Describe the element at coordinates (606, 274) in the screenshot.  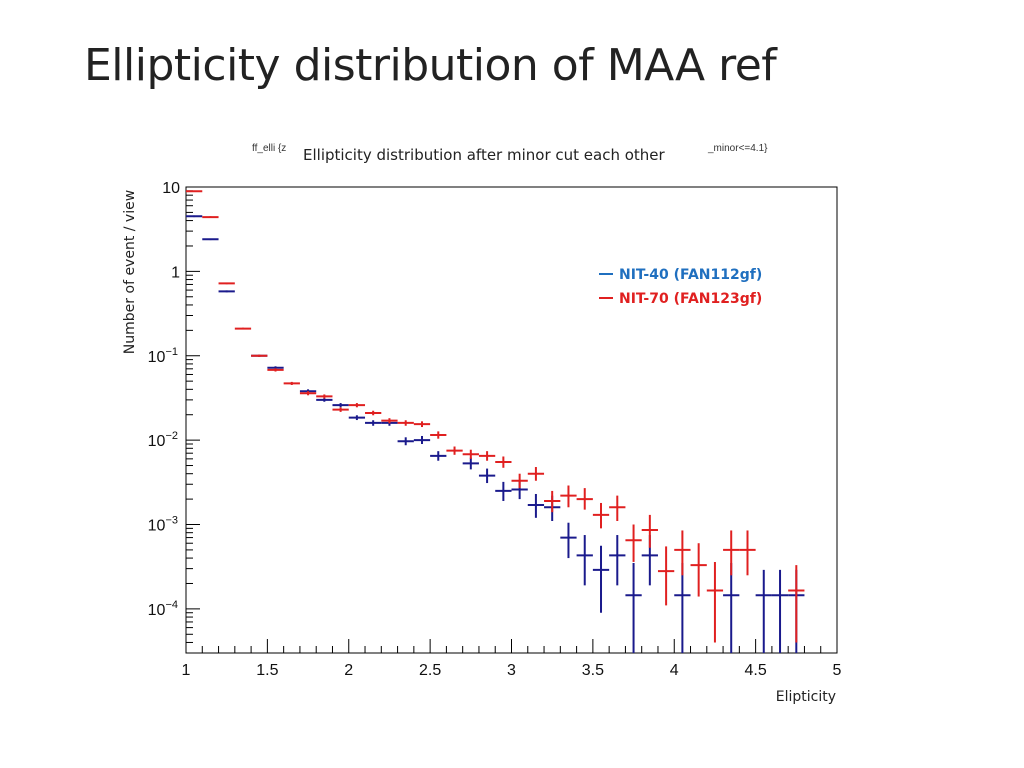
I see `legend-swatch-nit40` at that location.